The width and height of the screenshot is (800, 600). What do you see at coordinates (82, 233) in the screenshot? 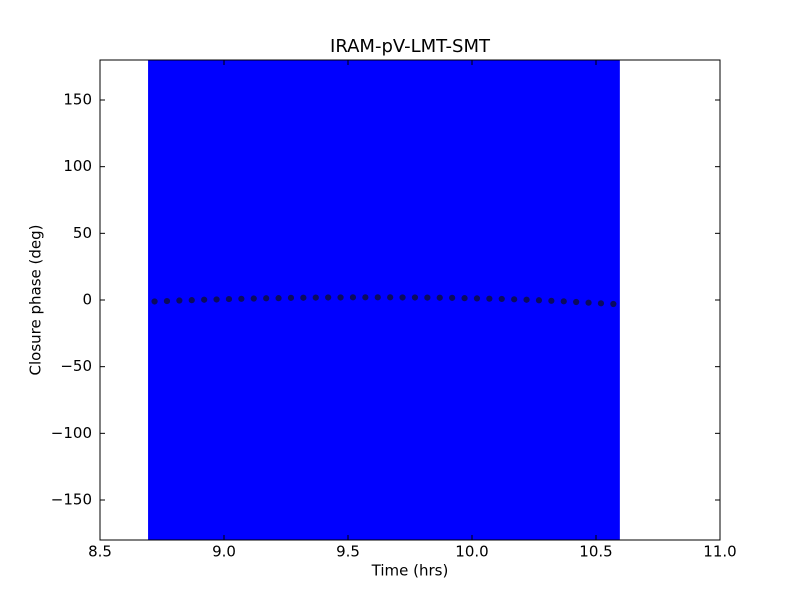
I see `y-tick-label: 50` at bounding box center [82, 233].